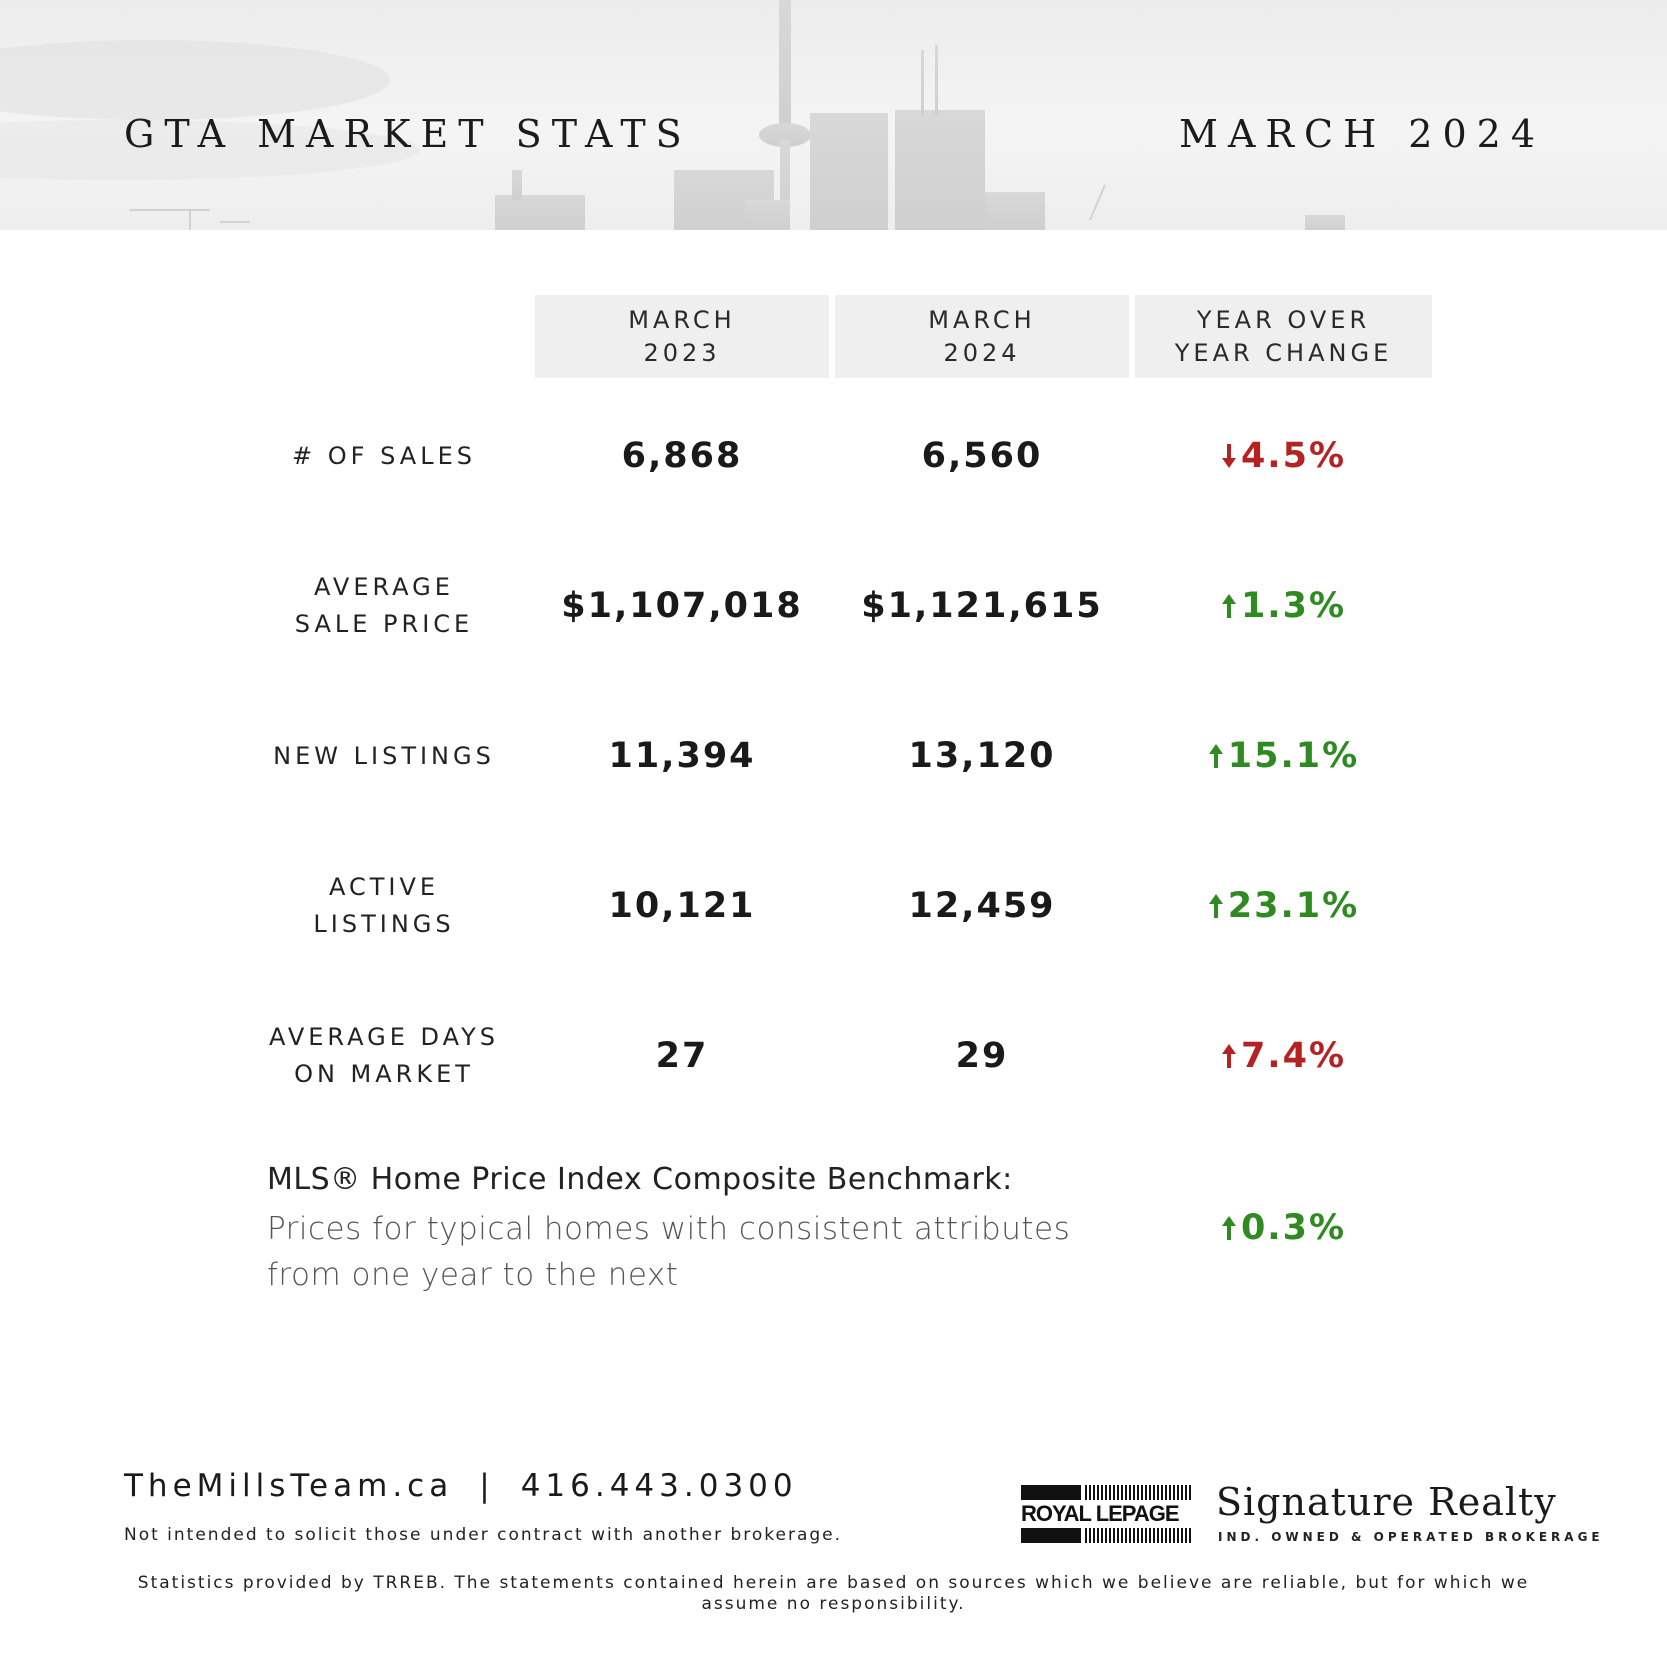 The width and height of the screenshot is (1667, 1667). What do you see at coordinates (833, 456) in the screenshot?
I see `stat-row-sales: # OF SALES 6,868 6,560 4.5%` at bounding box center [833, 456].